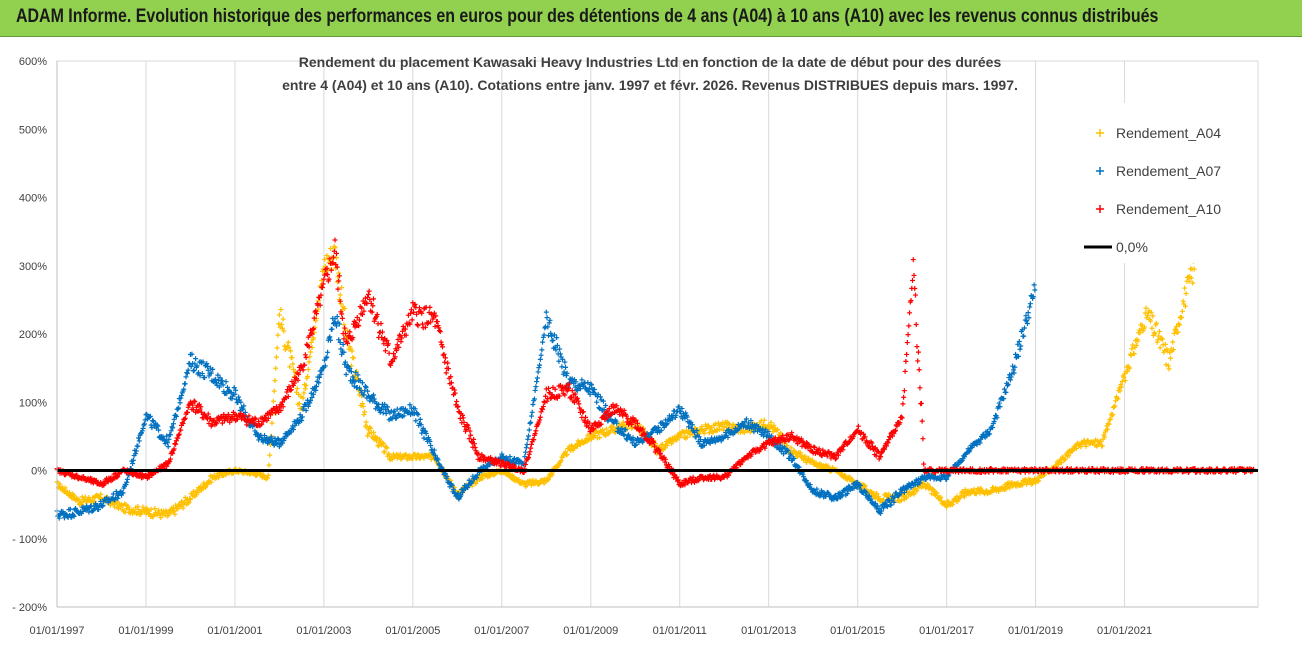 Image resolution: width=1302 pixels, height=652 pixels. Describe the element at coordinates (33, 335) in the screenshot. I see `y-tick-label: 200%` at that location.